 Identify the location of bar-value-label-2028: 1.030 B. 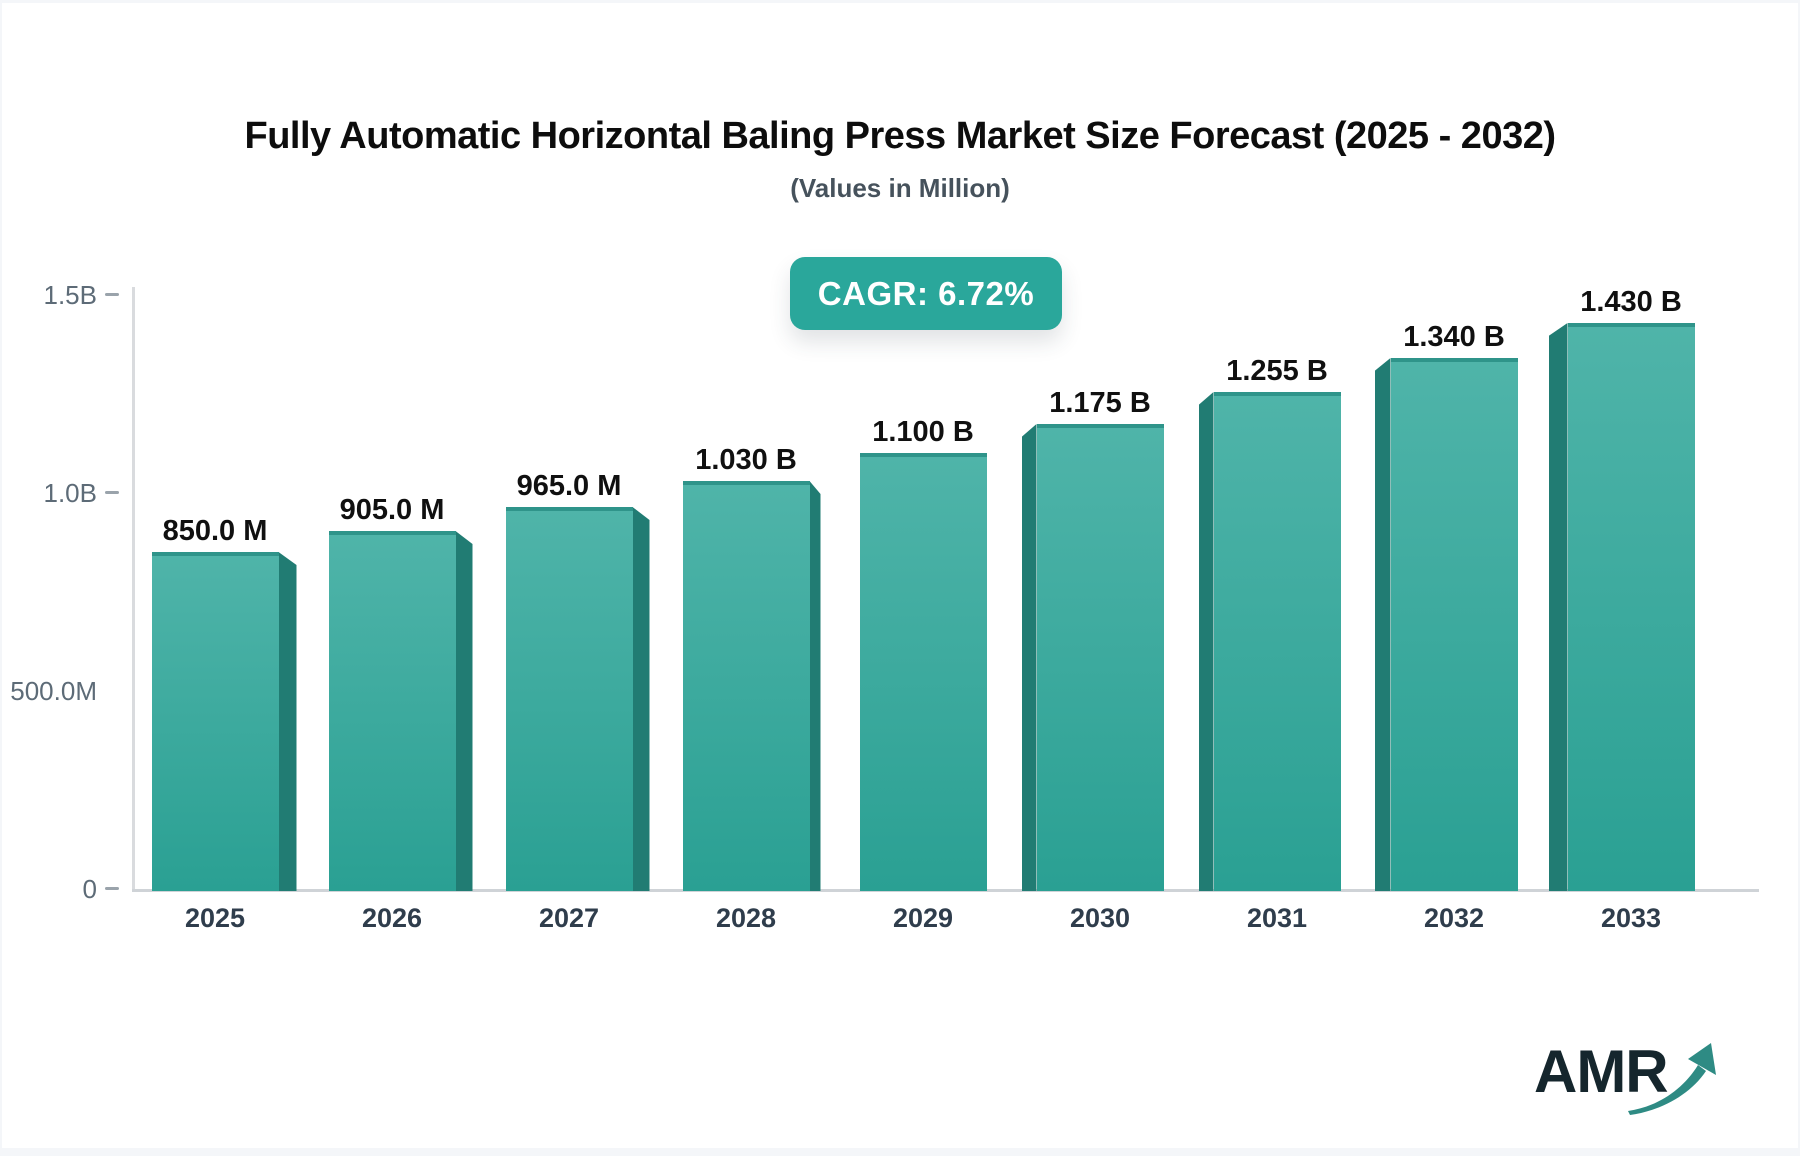
(746, 460).